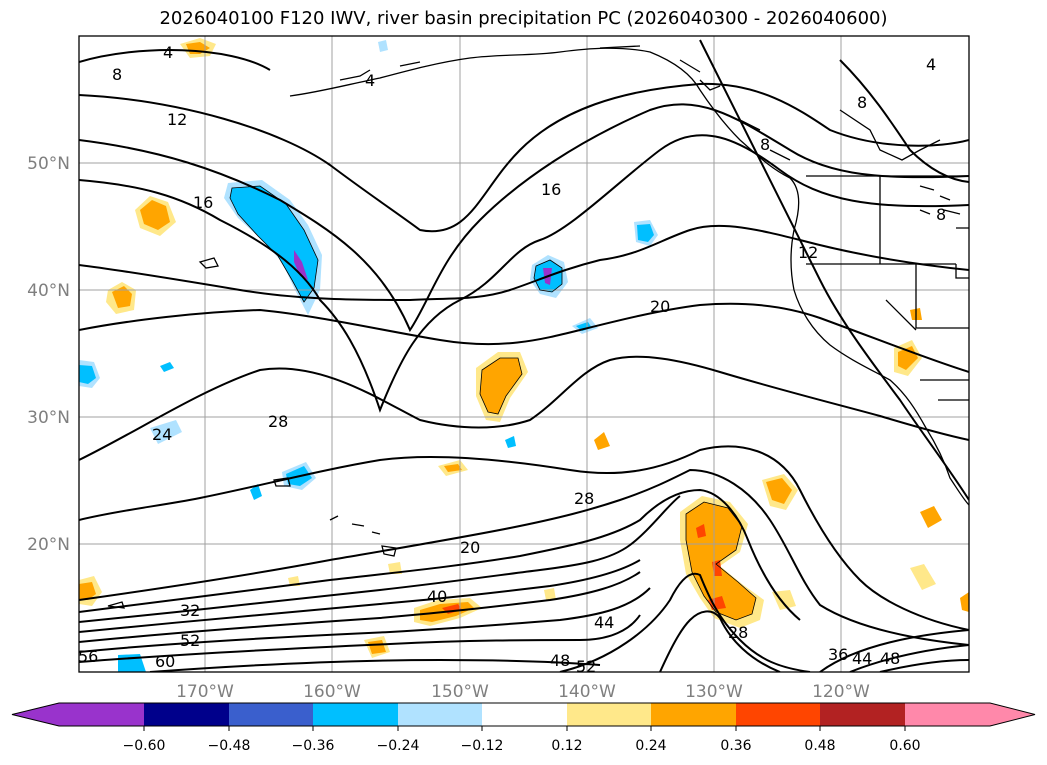 The image size is (1047, 765). I want to click on colorbar, so click(523, 714).